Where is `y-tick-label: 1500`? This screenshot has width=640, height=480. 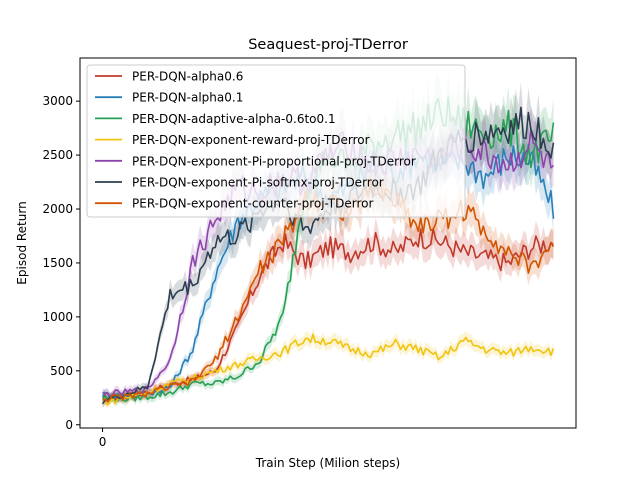
y-tick-label: 1500 is located at coordinates (57, 263).